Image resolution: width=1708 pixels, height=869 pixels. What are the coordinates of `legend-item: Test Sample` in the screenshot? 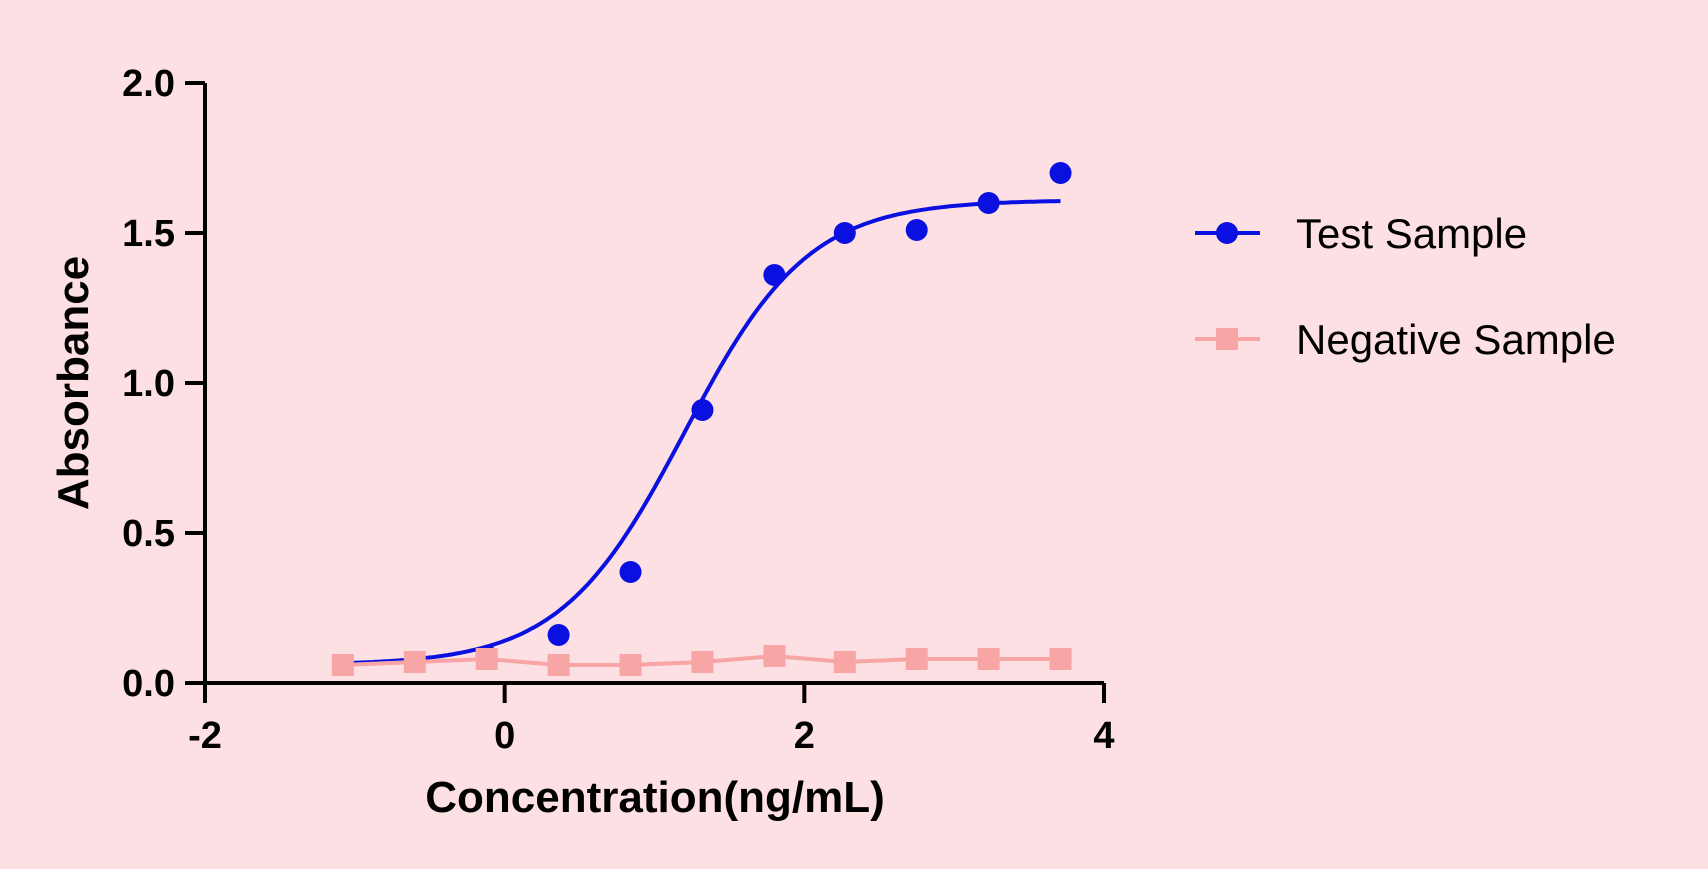 It's located at (1361, 233).